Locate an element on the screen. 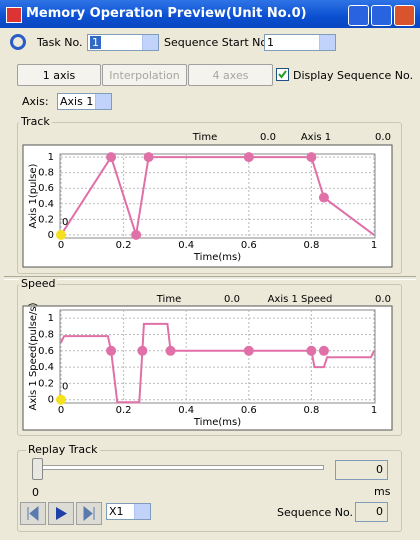  play-icon is located at coordinates (61, 513).